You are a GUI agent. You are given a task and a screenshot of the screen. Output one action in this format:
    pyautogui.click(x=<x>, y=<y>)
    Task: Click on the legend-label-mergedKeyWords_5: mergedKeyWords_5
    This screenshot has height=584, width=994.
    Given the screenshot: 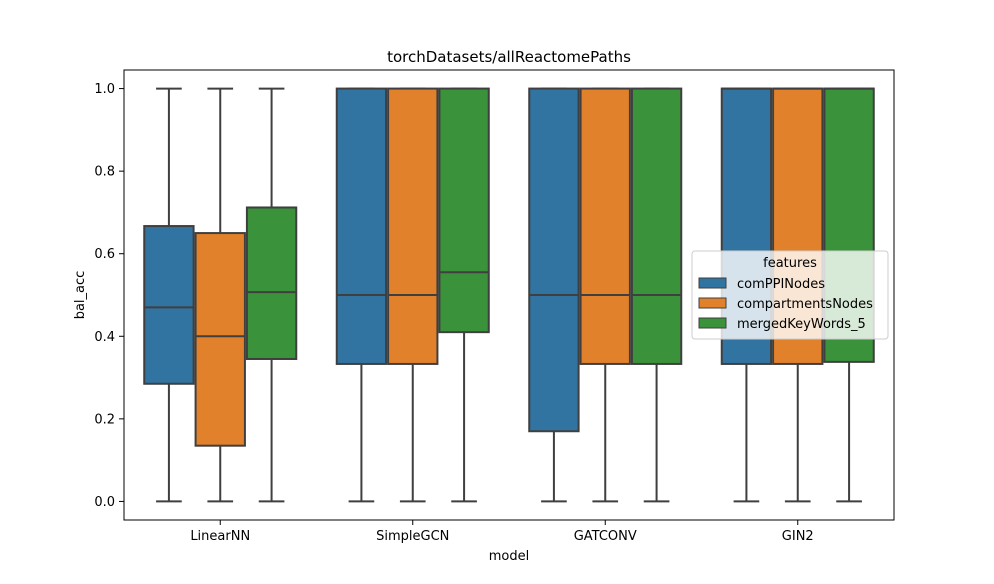 What is the action you would take?
    pyautogui.click(x=801, y=324)
    